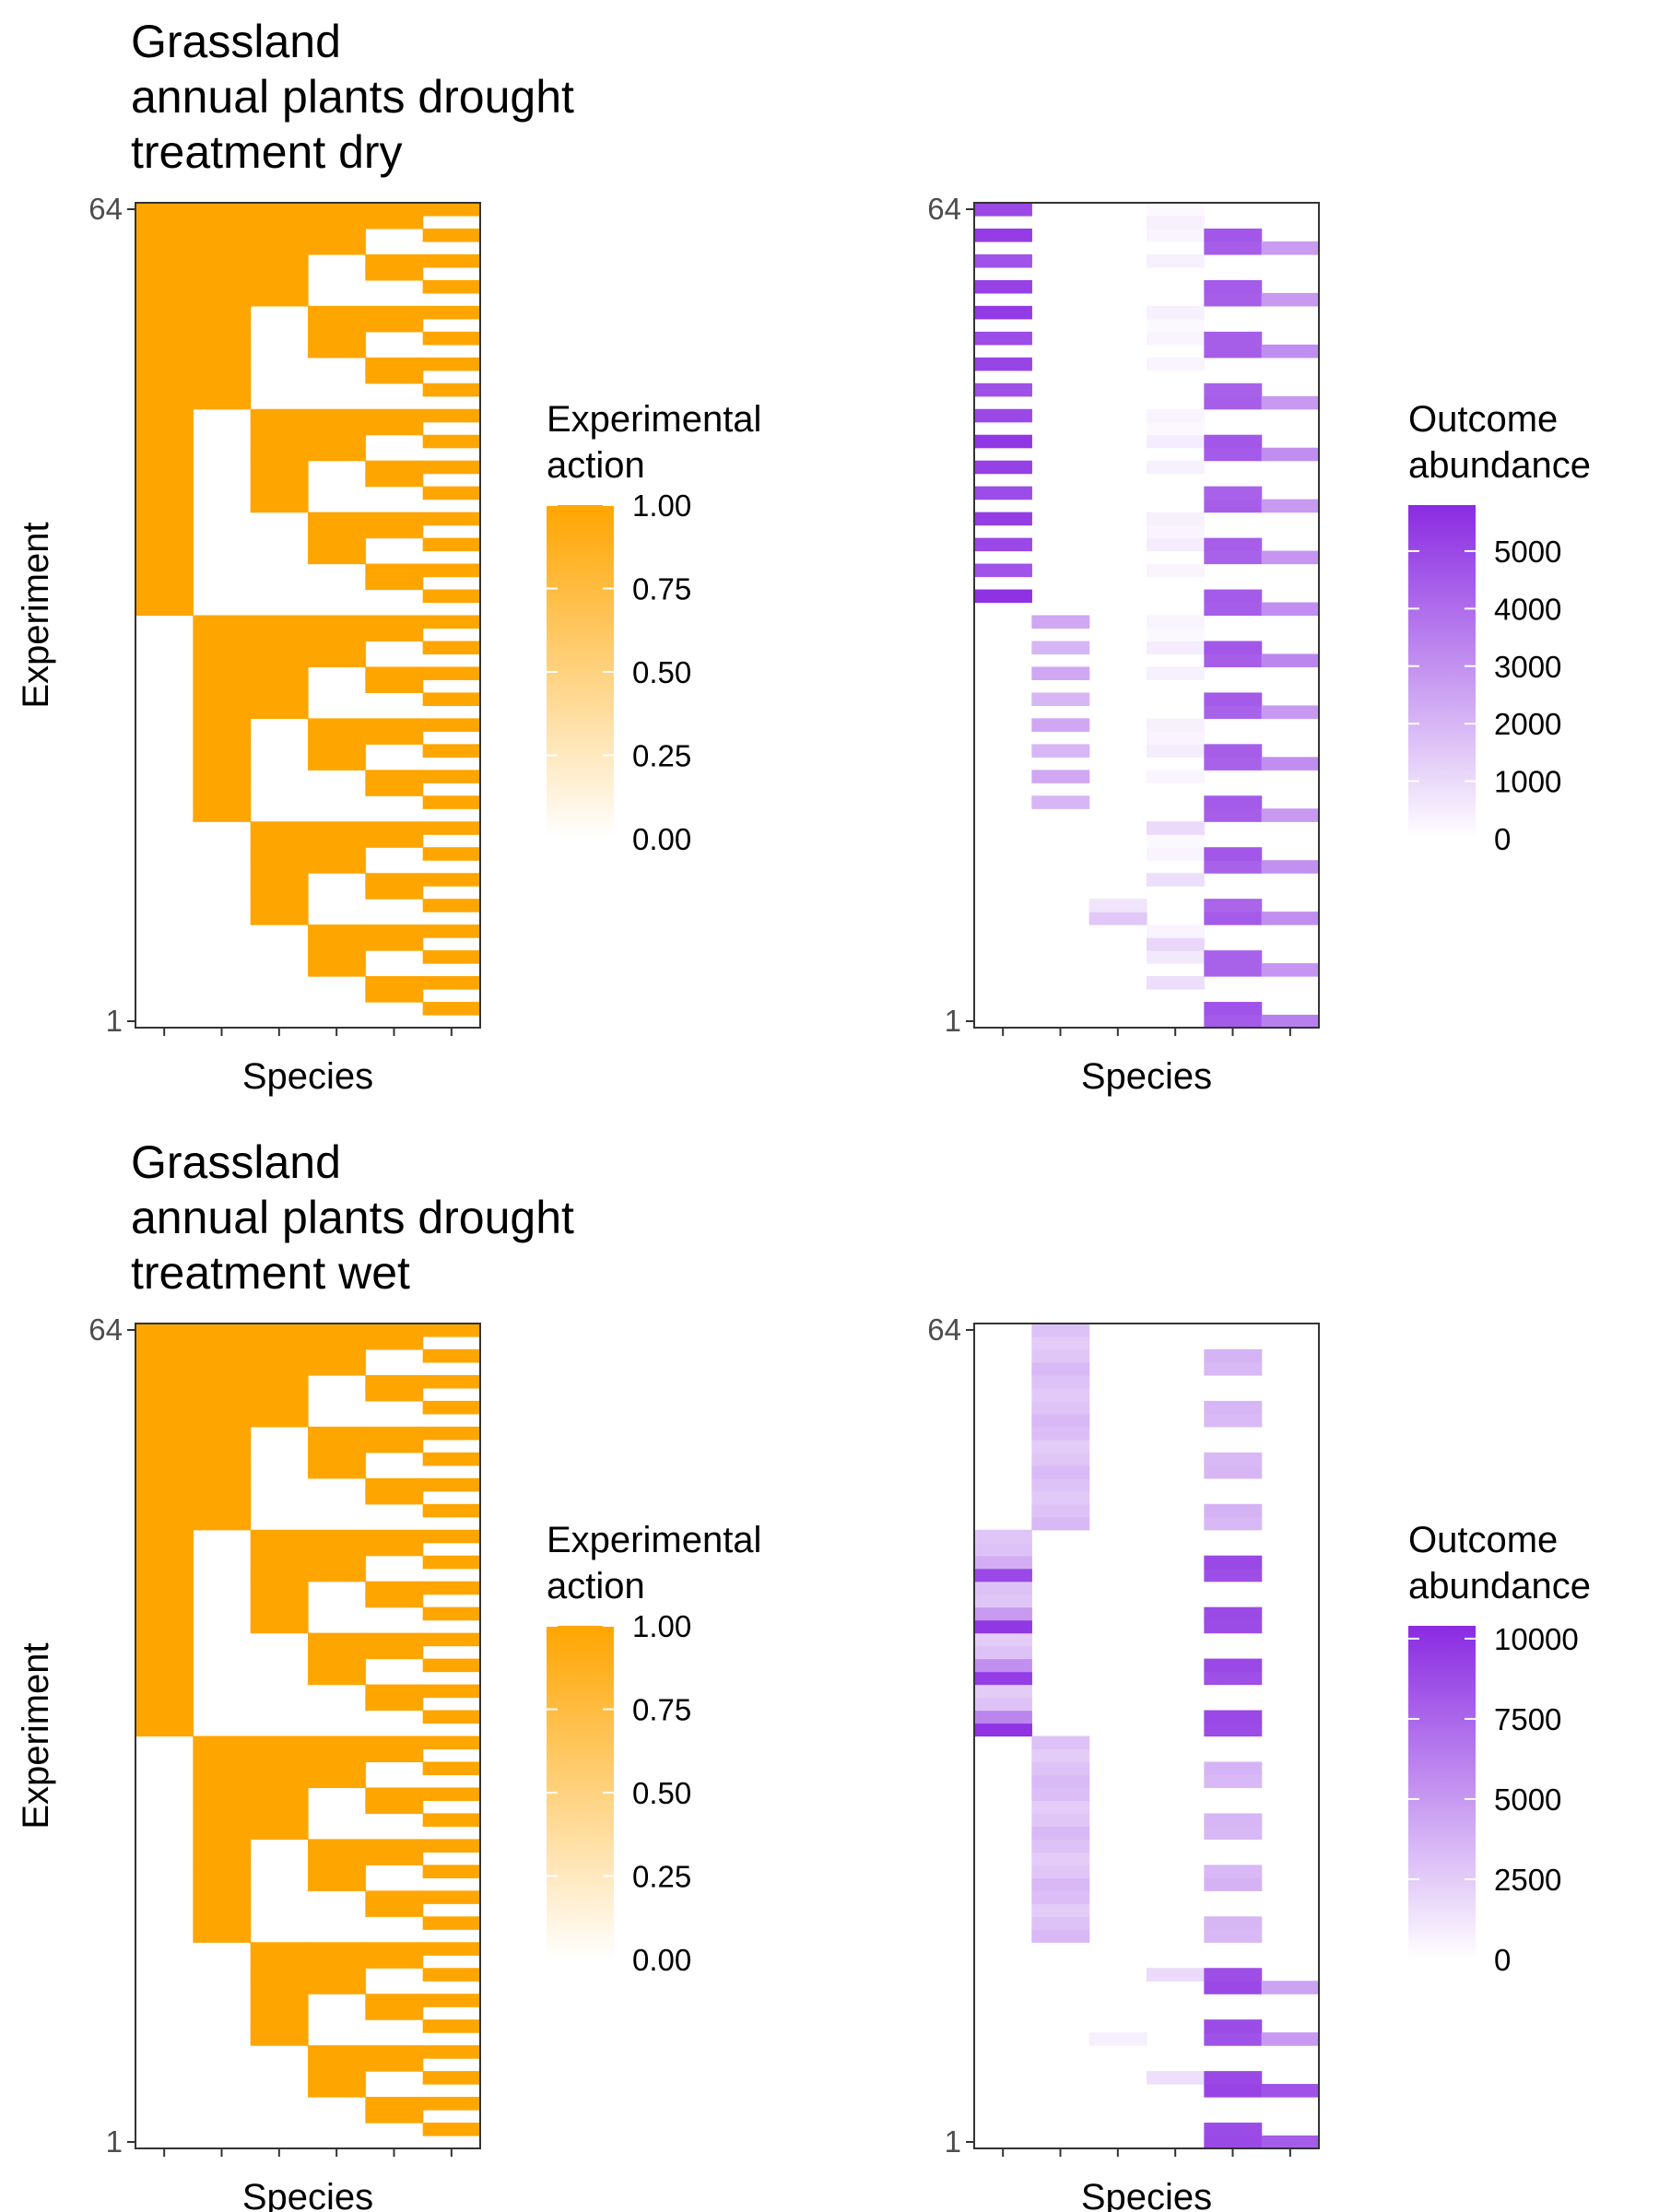 This screenshot has width=1659, height=2212. I want to click on colorbar-tick-label: 0.50, so click(661, 672).